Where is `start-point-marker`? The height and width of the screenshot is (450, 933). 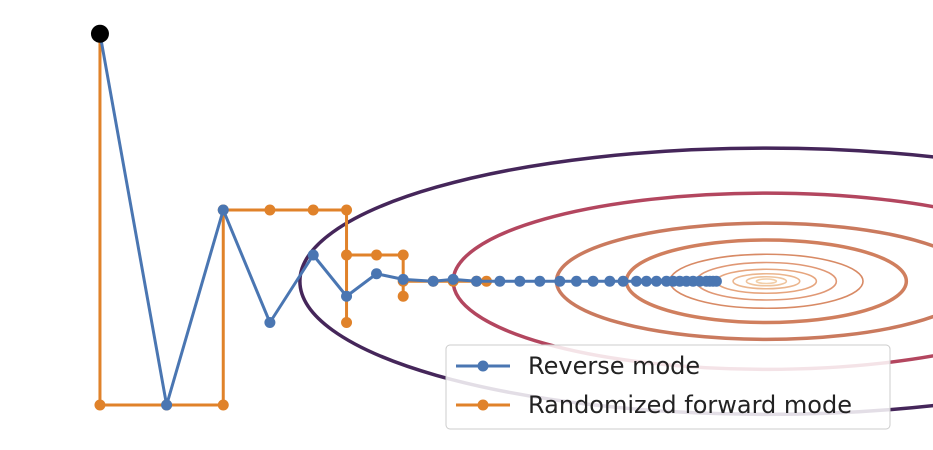
start-point-marker is located at coordinates (99, 33).